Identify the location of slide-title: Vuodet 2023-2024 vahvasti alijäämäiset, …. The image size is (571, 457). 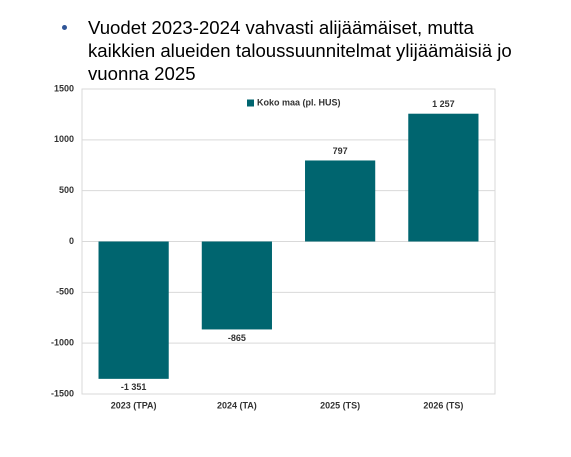
(300, 50).